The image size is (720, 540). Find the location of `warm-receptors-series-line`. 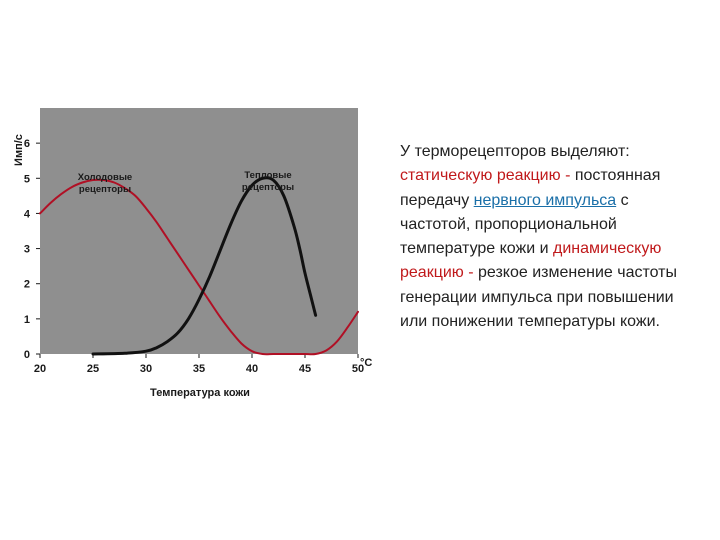

warm-receptors-series-line is located at coordinates (204, 266).